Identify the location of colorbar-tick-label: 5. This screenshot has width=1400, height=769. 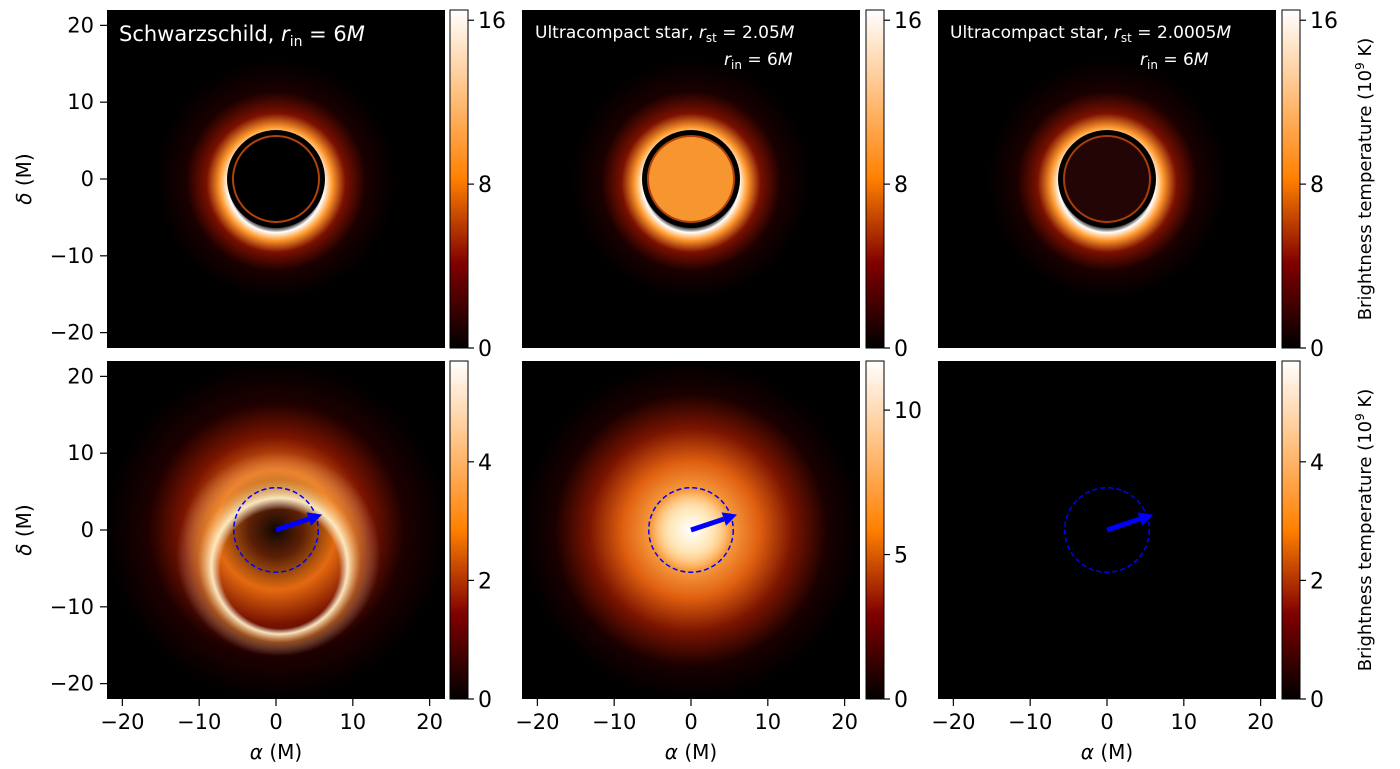
(901, 556).